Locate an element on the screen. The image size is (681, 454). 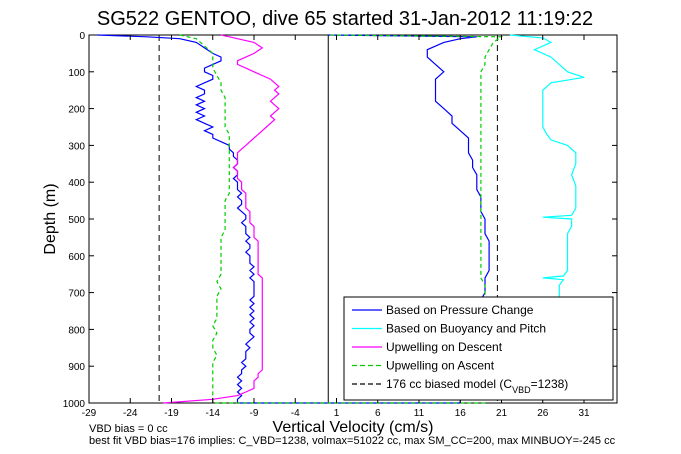
y-axis-label: Depth (m) is located at coordinates (50, 218).